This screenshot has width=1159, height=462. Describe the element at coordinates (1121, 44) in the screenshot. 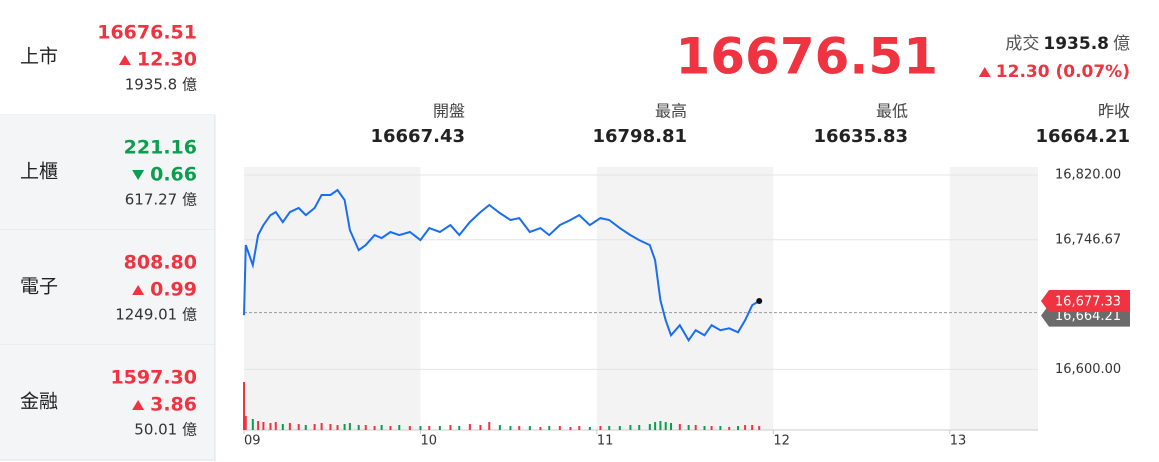

I see `volume-unit: 億` at that location.